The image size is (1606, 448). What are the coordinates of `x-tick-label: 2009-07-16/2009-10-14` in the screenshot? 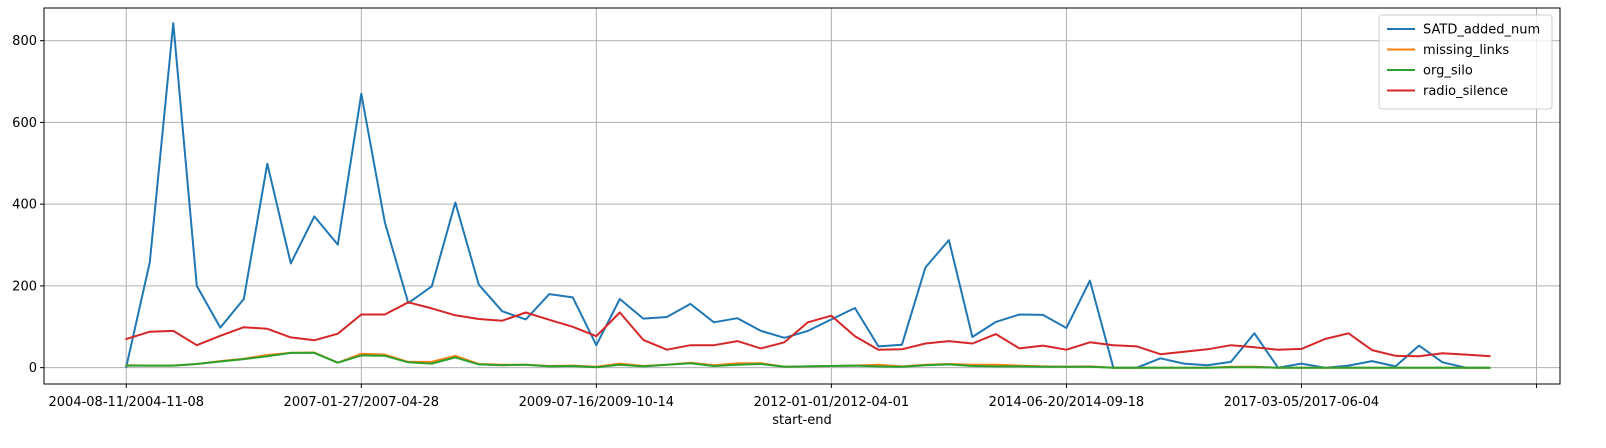 It's located at (596, 402).